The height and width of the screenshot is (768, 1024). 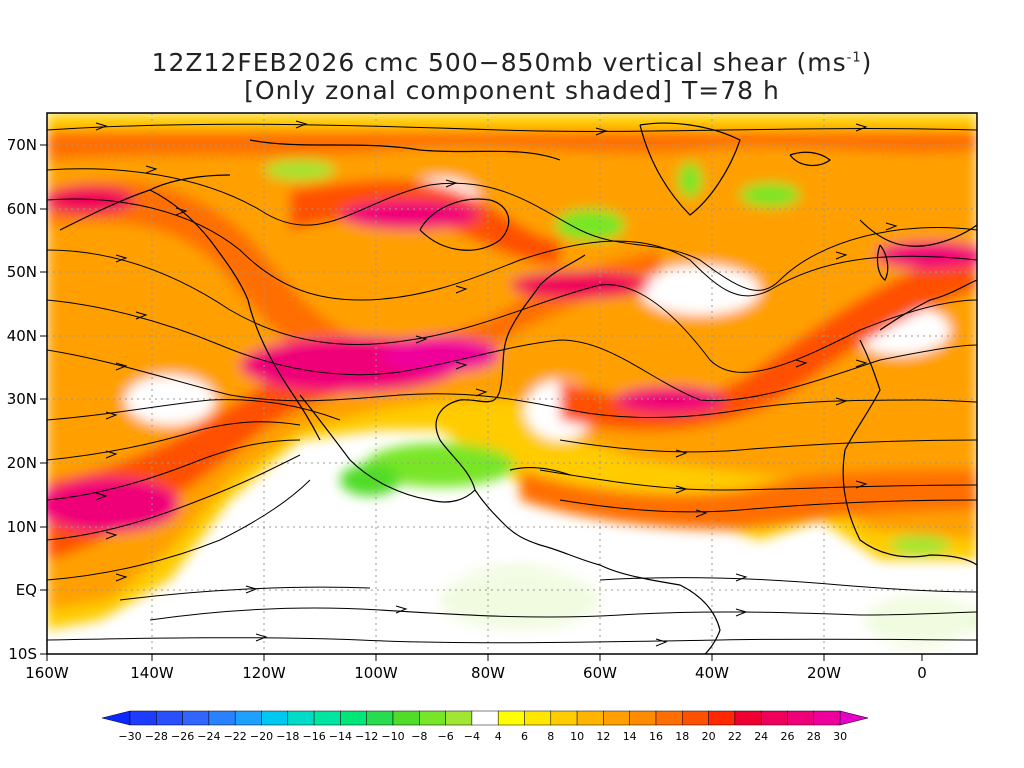 What do you see at coordinates (392, 736) in the screenshot?
I see `colorbar-label: −10` at bounding box center [392, 736].